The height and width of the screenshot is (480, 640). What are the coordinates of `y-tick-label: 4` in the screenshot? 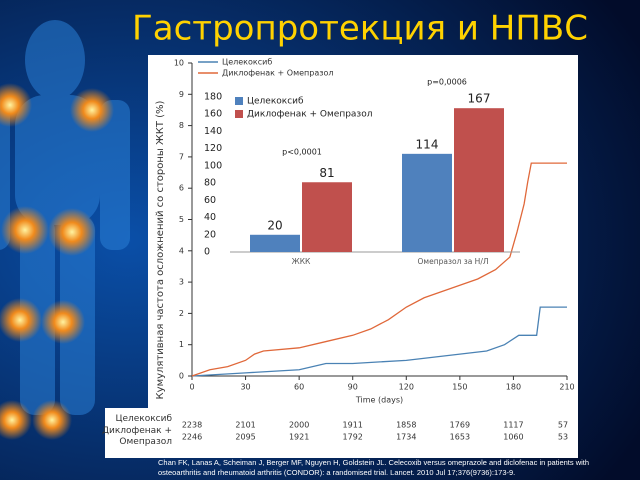 It's located at (181, 250).